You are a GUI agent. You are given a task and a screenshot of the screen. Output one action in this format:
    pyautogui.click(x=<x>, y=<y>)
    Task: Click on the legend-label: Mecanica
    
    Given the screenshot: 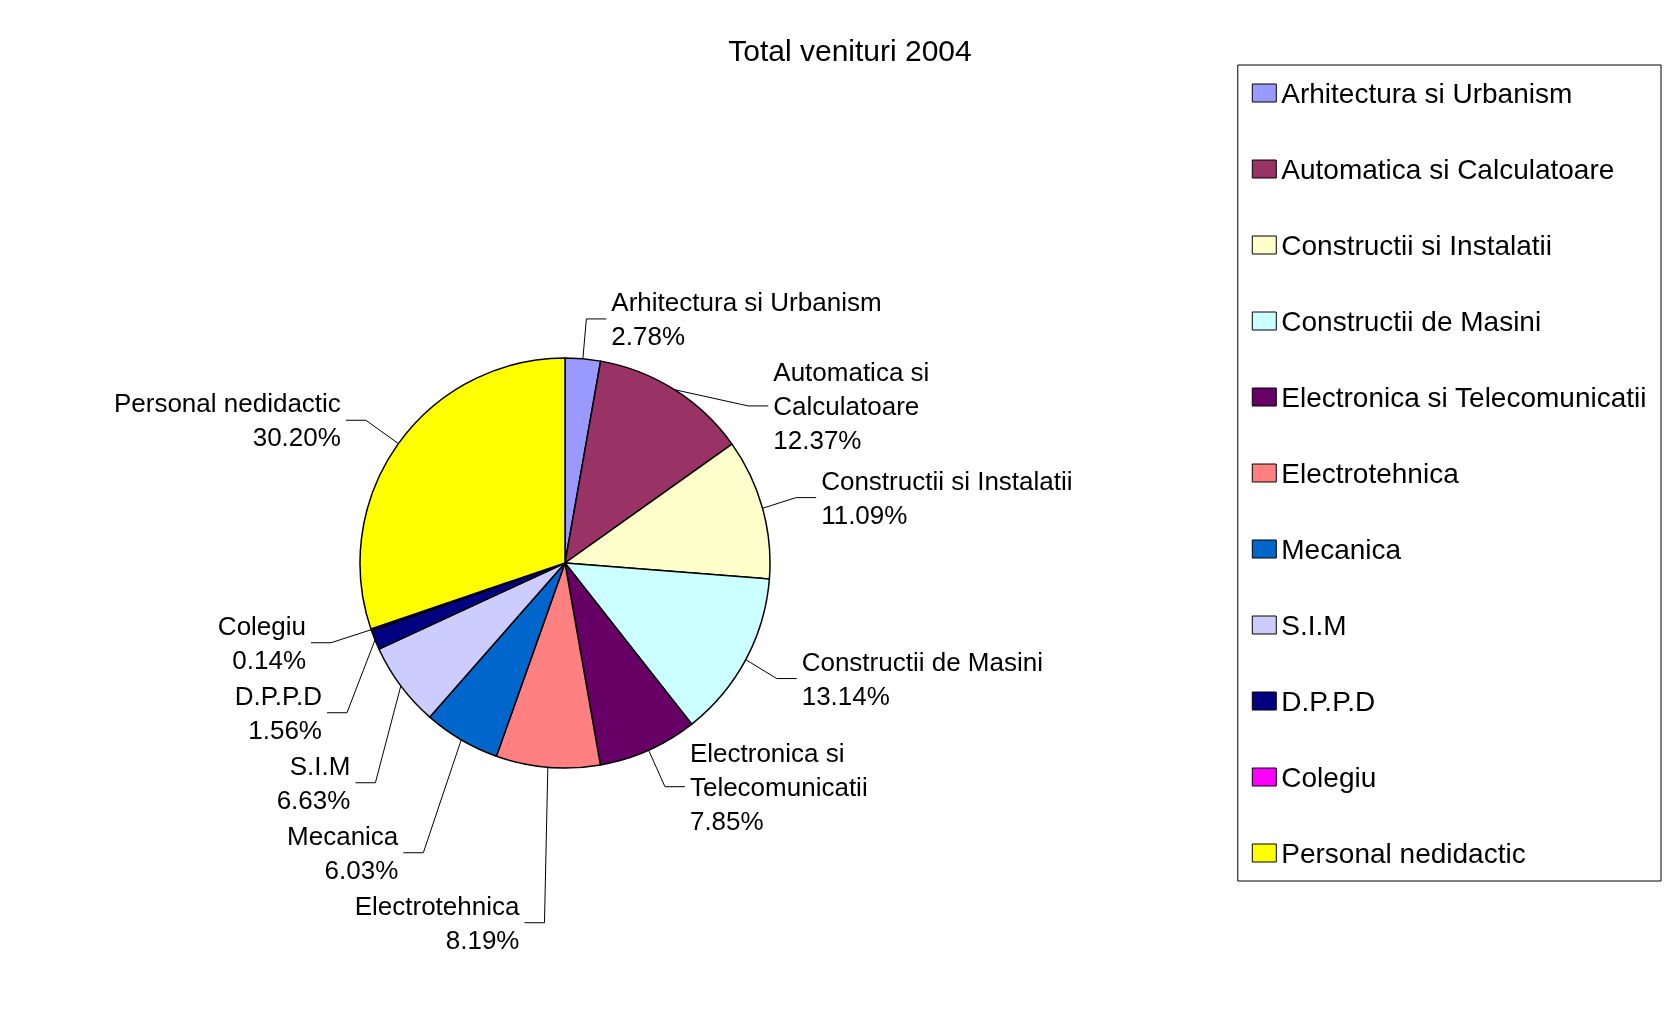 What is the action you would take?
    pyautogui.click(x=1341, y=549)
    